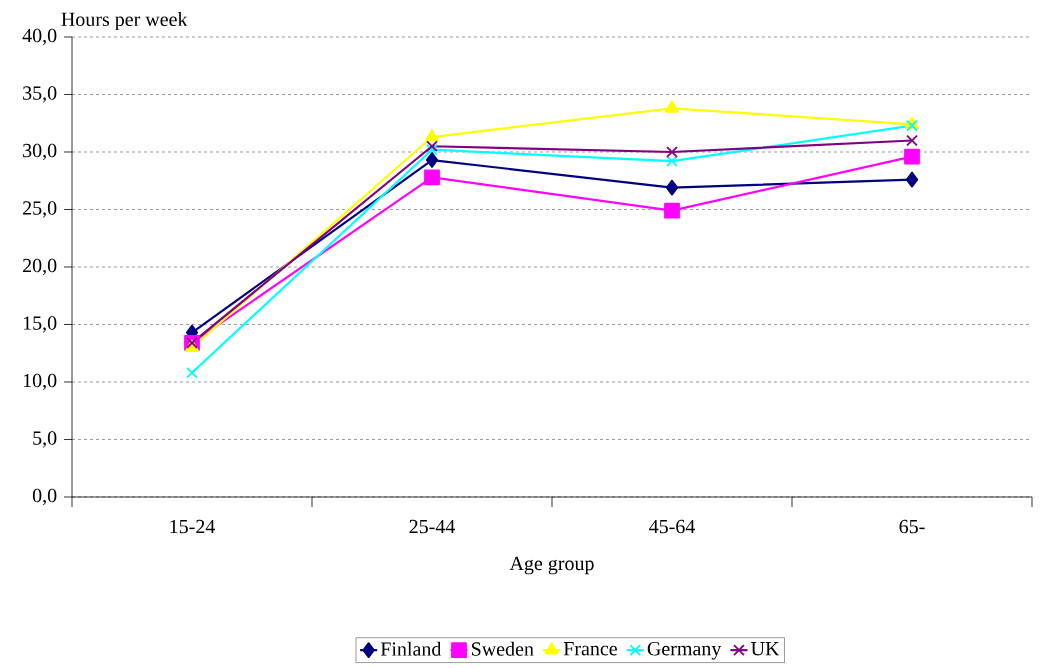 This screenshot has width=1047, height=668. Describe the element at coordinates (124, 21) in the screenshot. I see `y-axis-title: Hours per week` at that location.